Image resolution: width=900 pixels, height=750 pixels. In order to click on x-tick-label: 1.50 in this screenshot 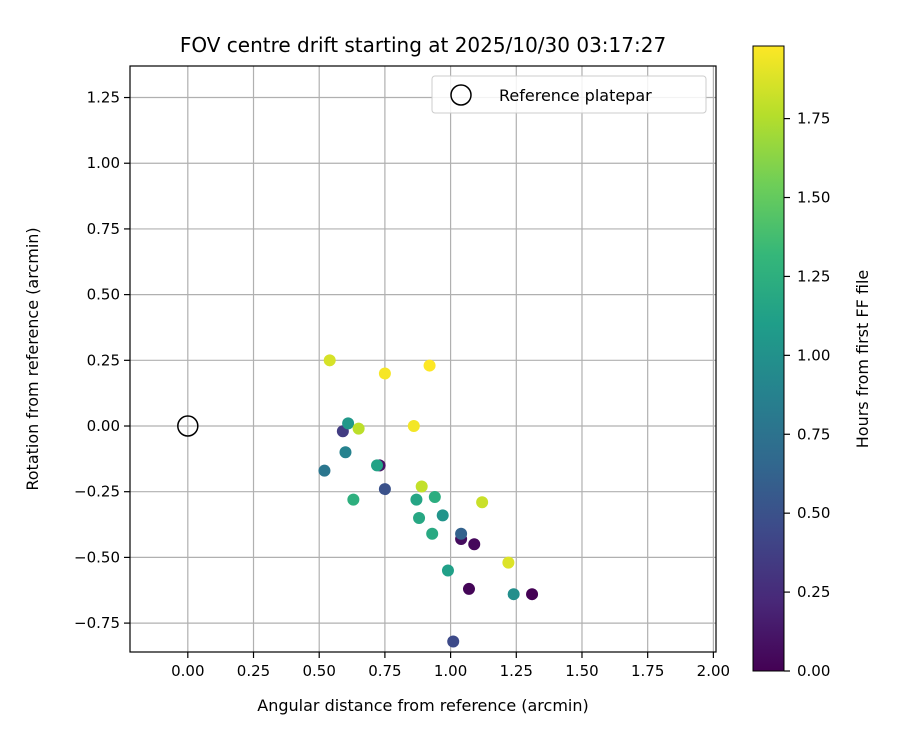, I will do `click(581, 671)`.